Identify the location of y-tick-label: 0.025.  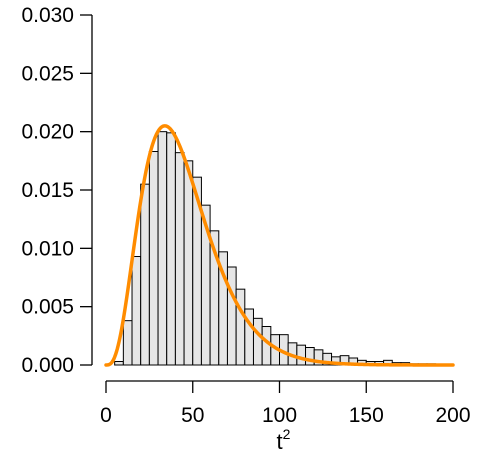
(47, 73).